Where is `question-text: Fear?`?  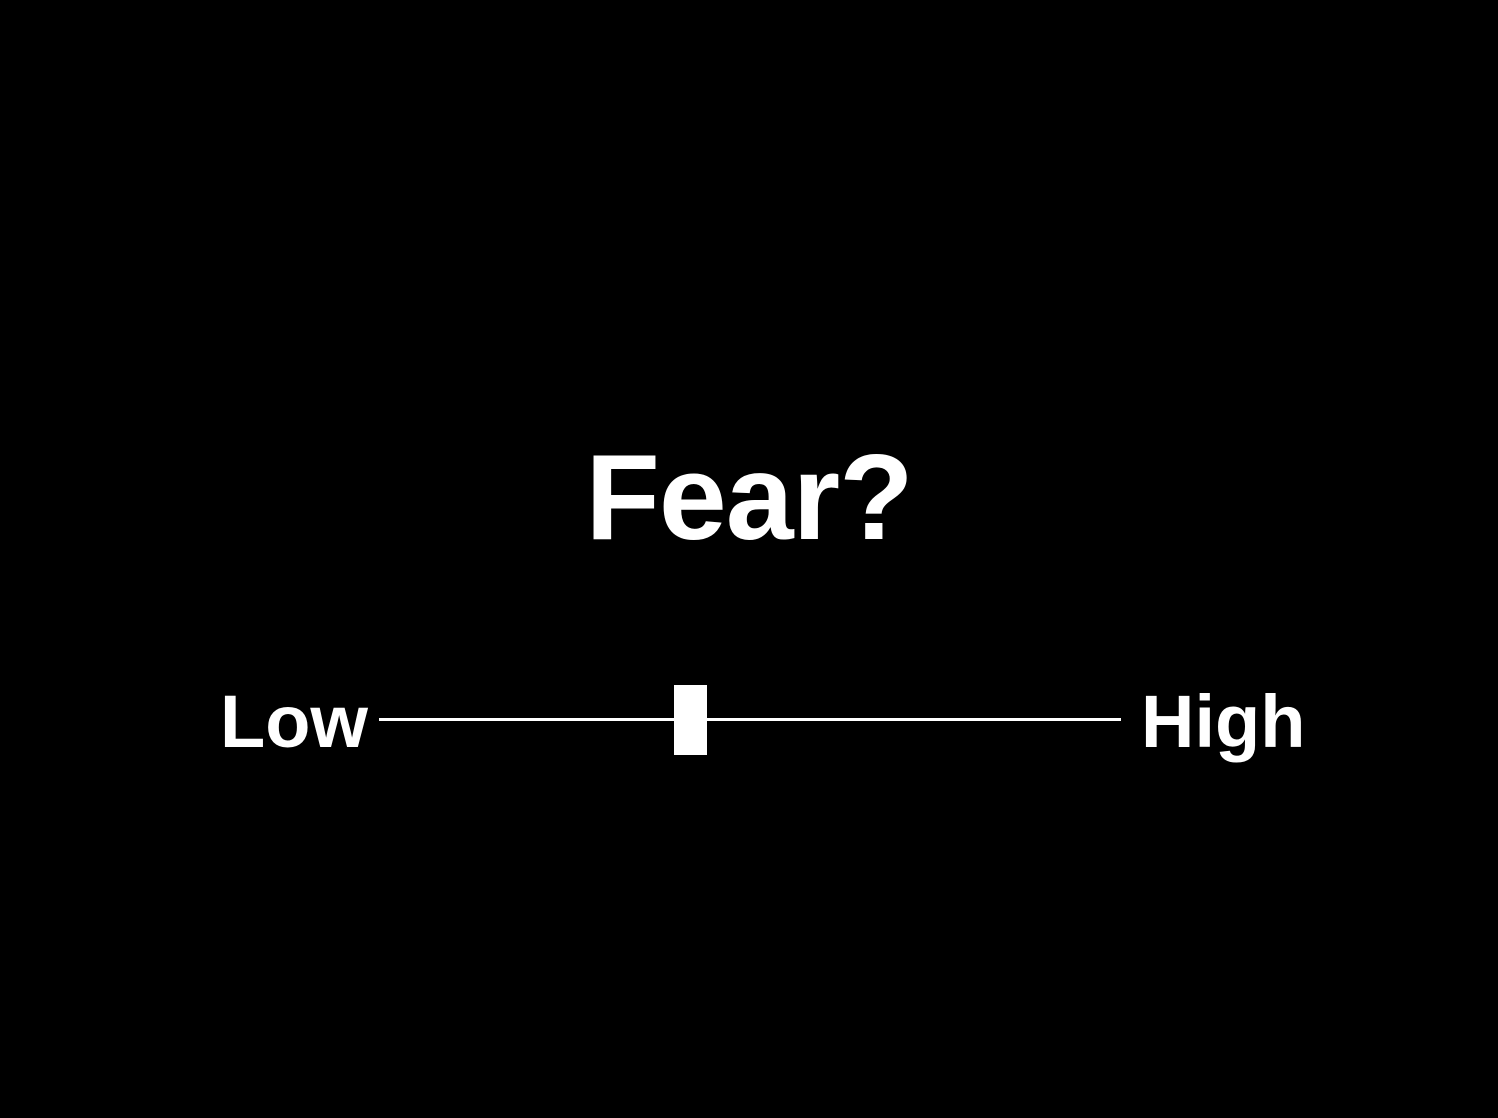
question-text: Fear? is located at coordinates (749, 497).